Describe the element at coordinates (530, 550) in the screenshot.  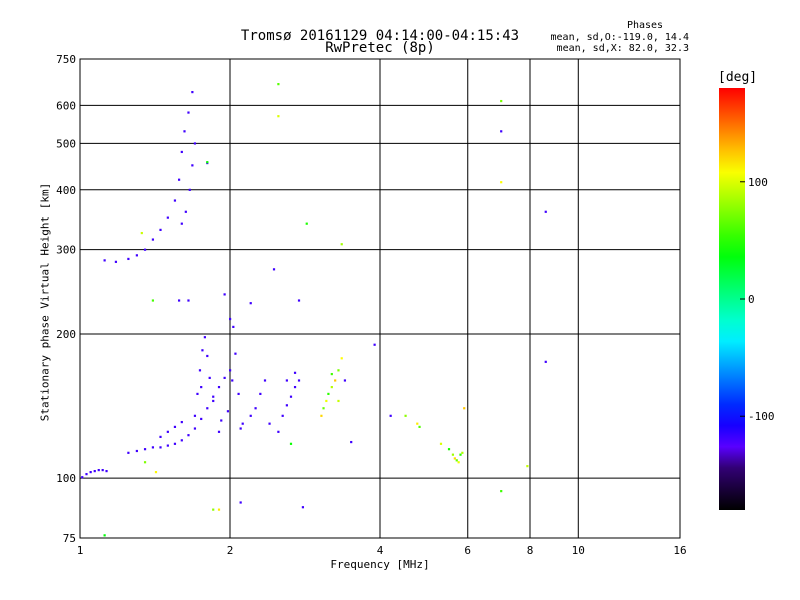
I see `x-tick-label: 8` at that location.